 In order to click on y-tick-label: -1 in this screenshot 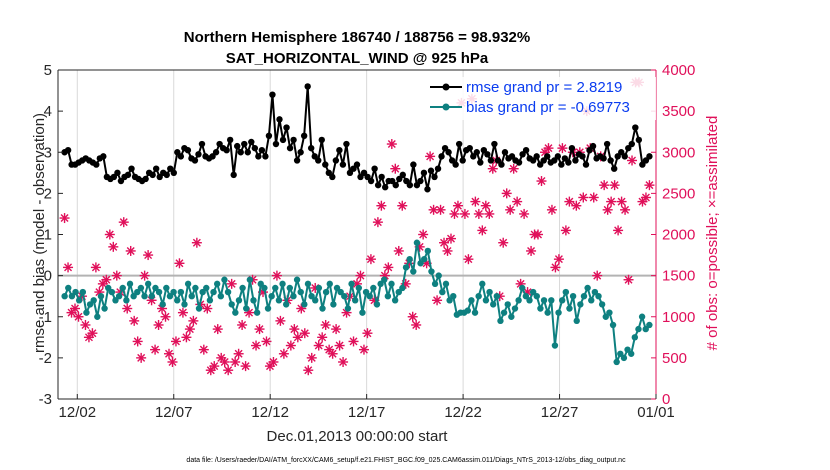, I will do `click(45, 317)`.